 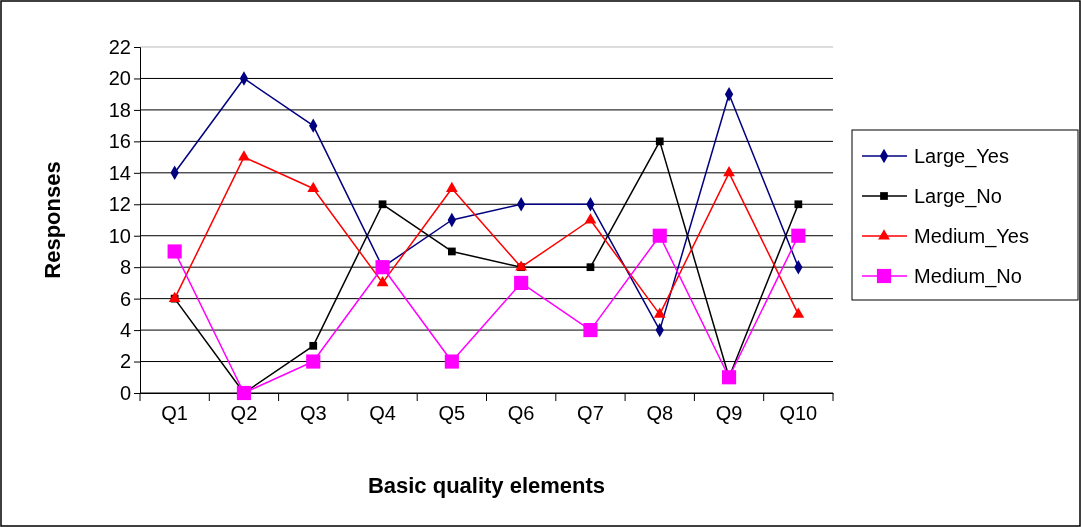 I want to click on x-tick-label: Q2, so click(x=244, y=413).